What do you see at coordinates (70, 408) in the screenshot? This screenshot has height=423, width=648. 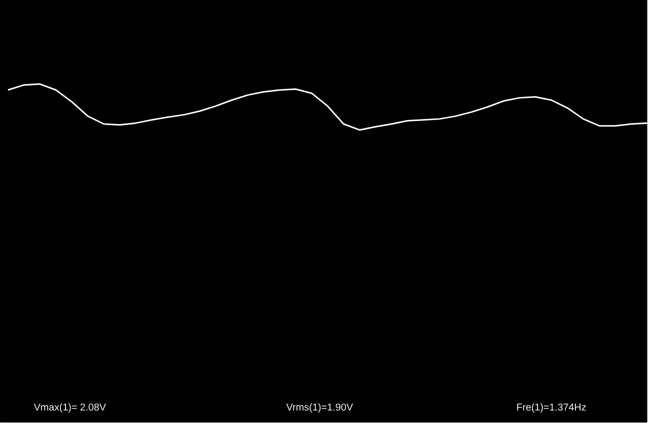 I see `text: Vmax(1)= 2.08V` at bounding box center [70, 408].